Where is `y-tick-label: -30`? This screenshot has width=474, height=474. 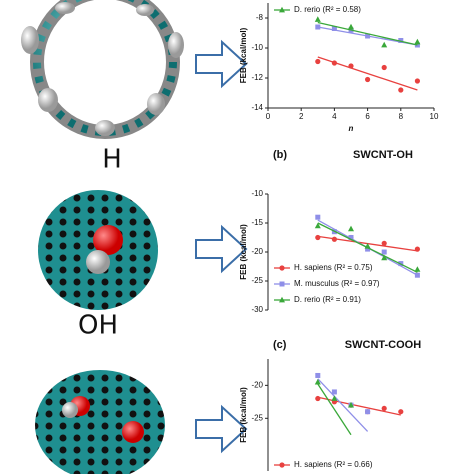
y-tick-label: -30 is located at coordinates (257, 309).